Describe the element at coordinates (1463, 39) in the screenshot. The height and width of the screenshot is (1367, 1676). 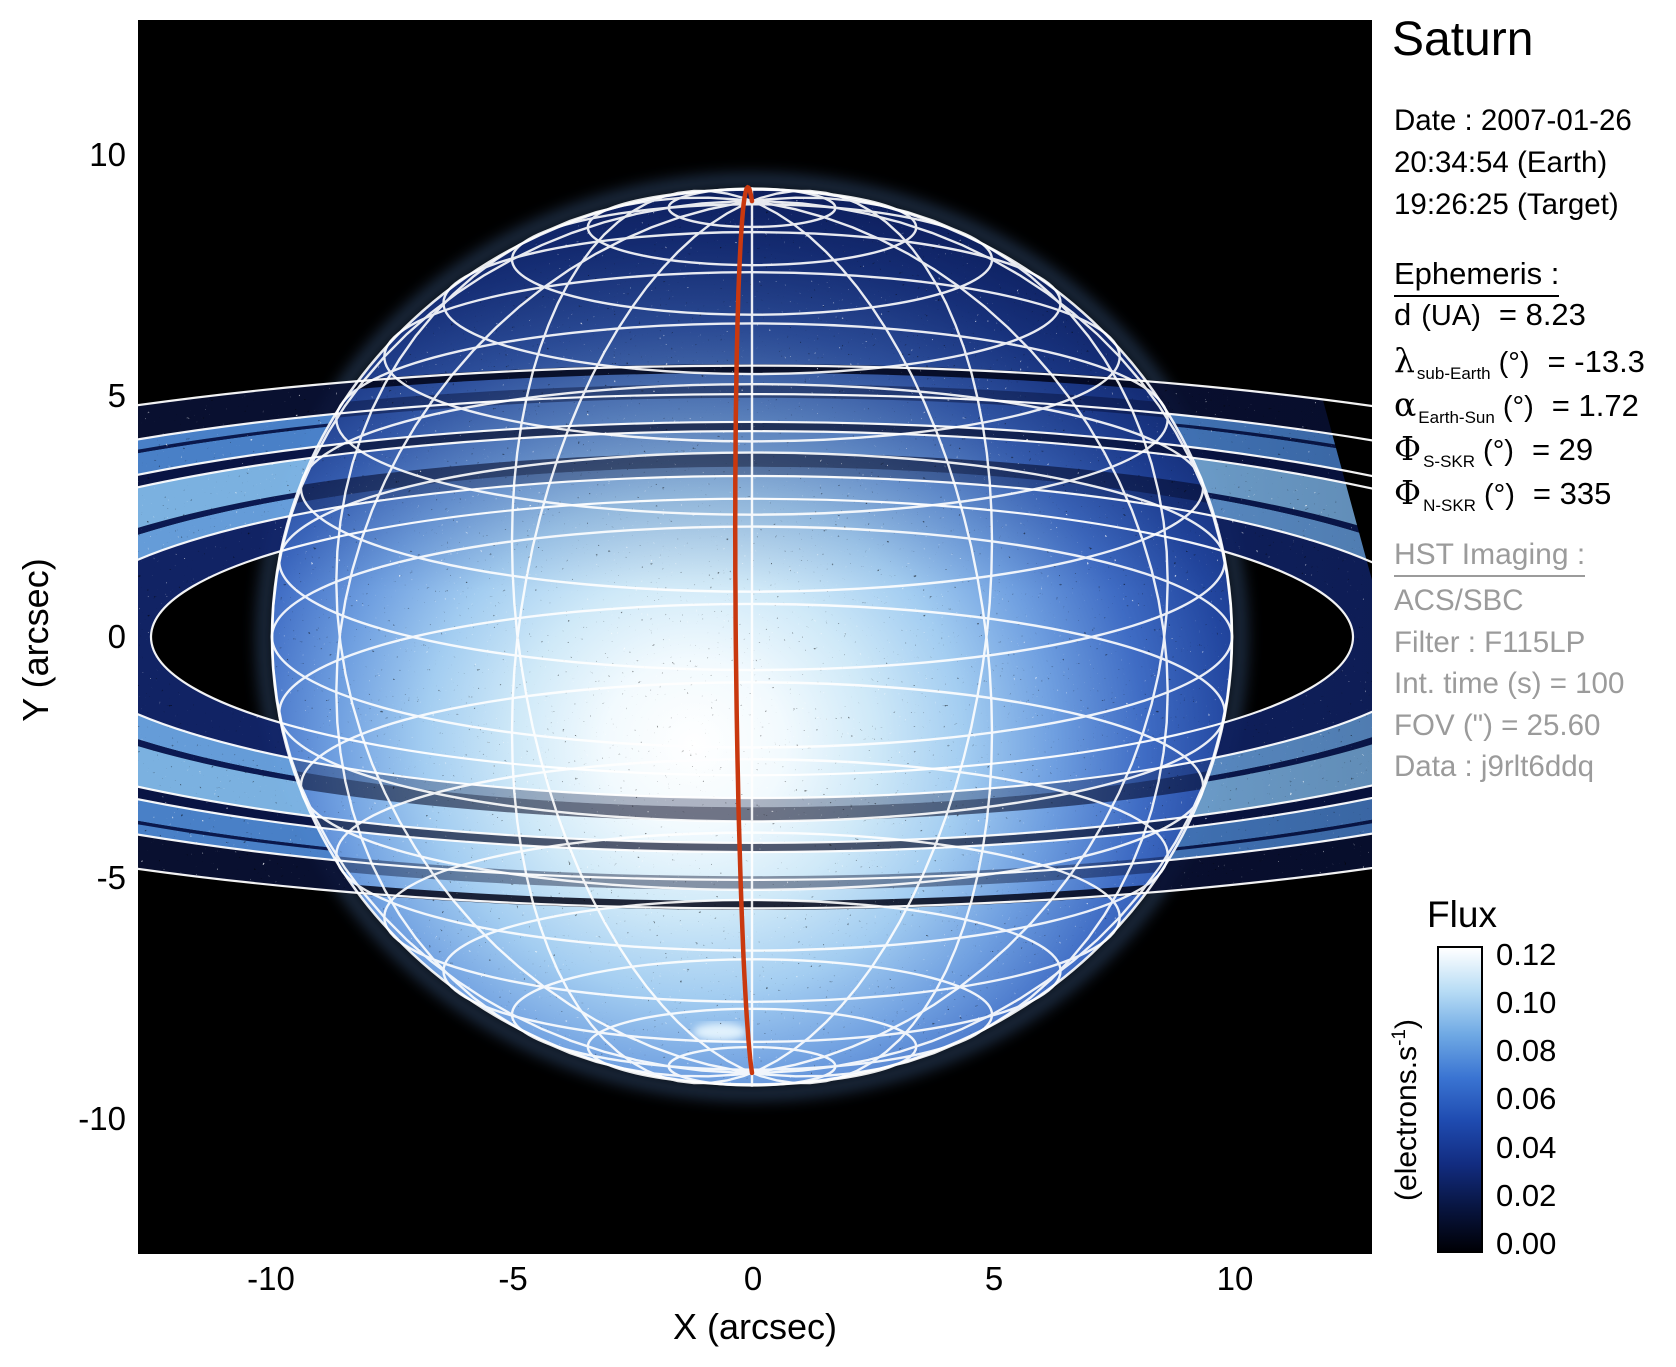
I see `page-title: Saturn` at that location.